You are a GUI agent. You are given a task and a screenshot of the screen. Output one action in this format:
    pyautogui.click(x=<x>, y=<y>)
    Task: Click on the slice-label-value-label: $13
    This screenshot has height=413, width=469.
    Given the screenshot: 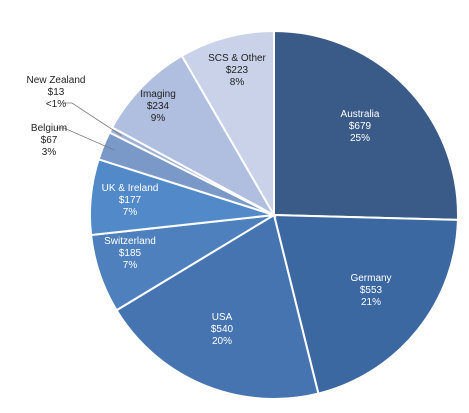 What is the action you would take?
    pyautogui.click(x=56, y=92)
    